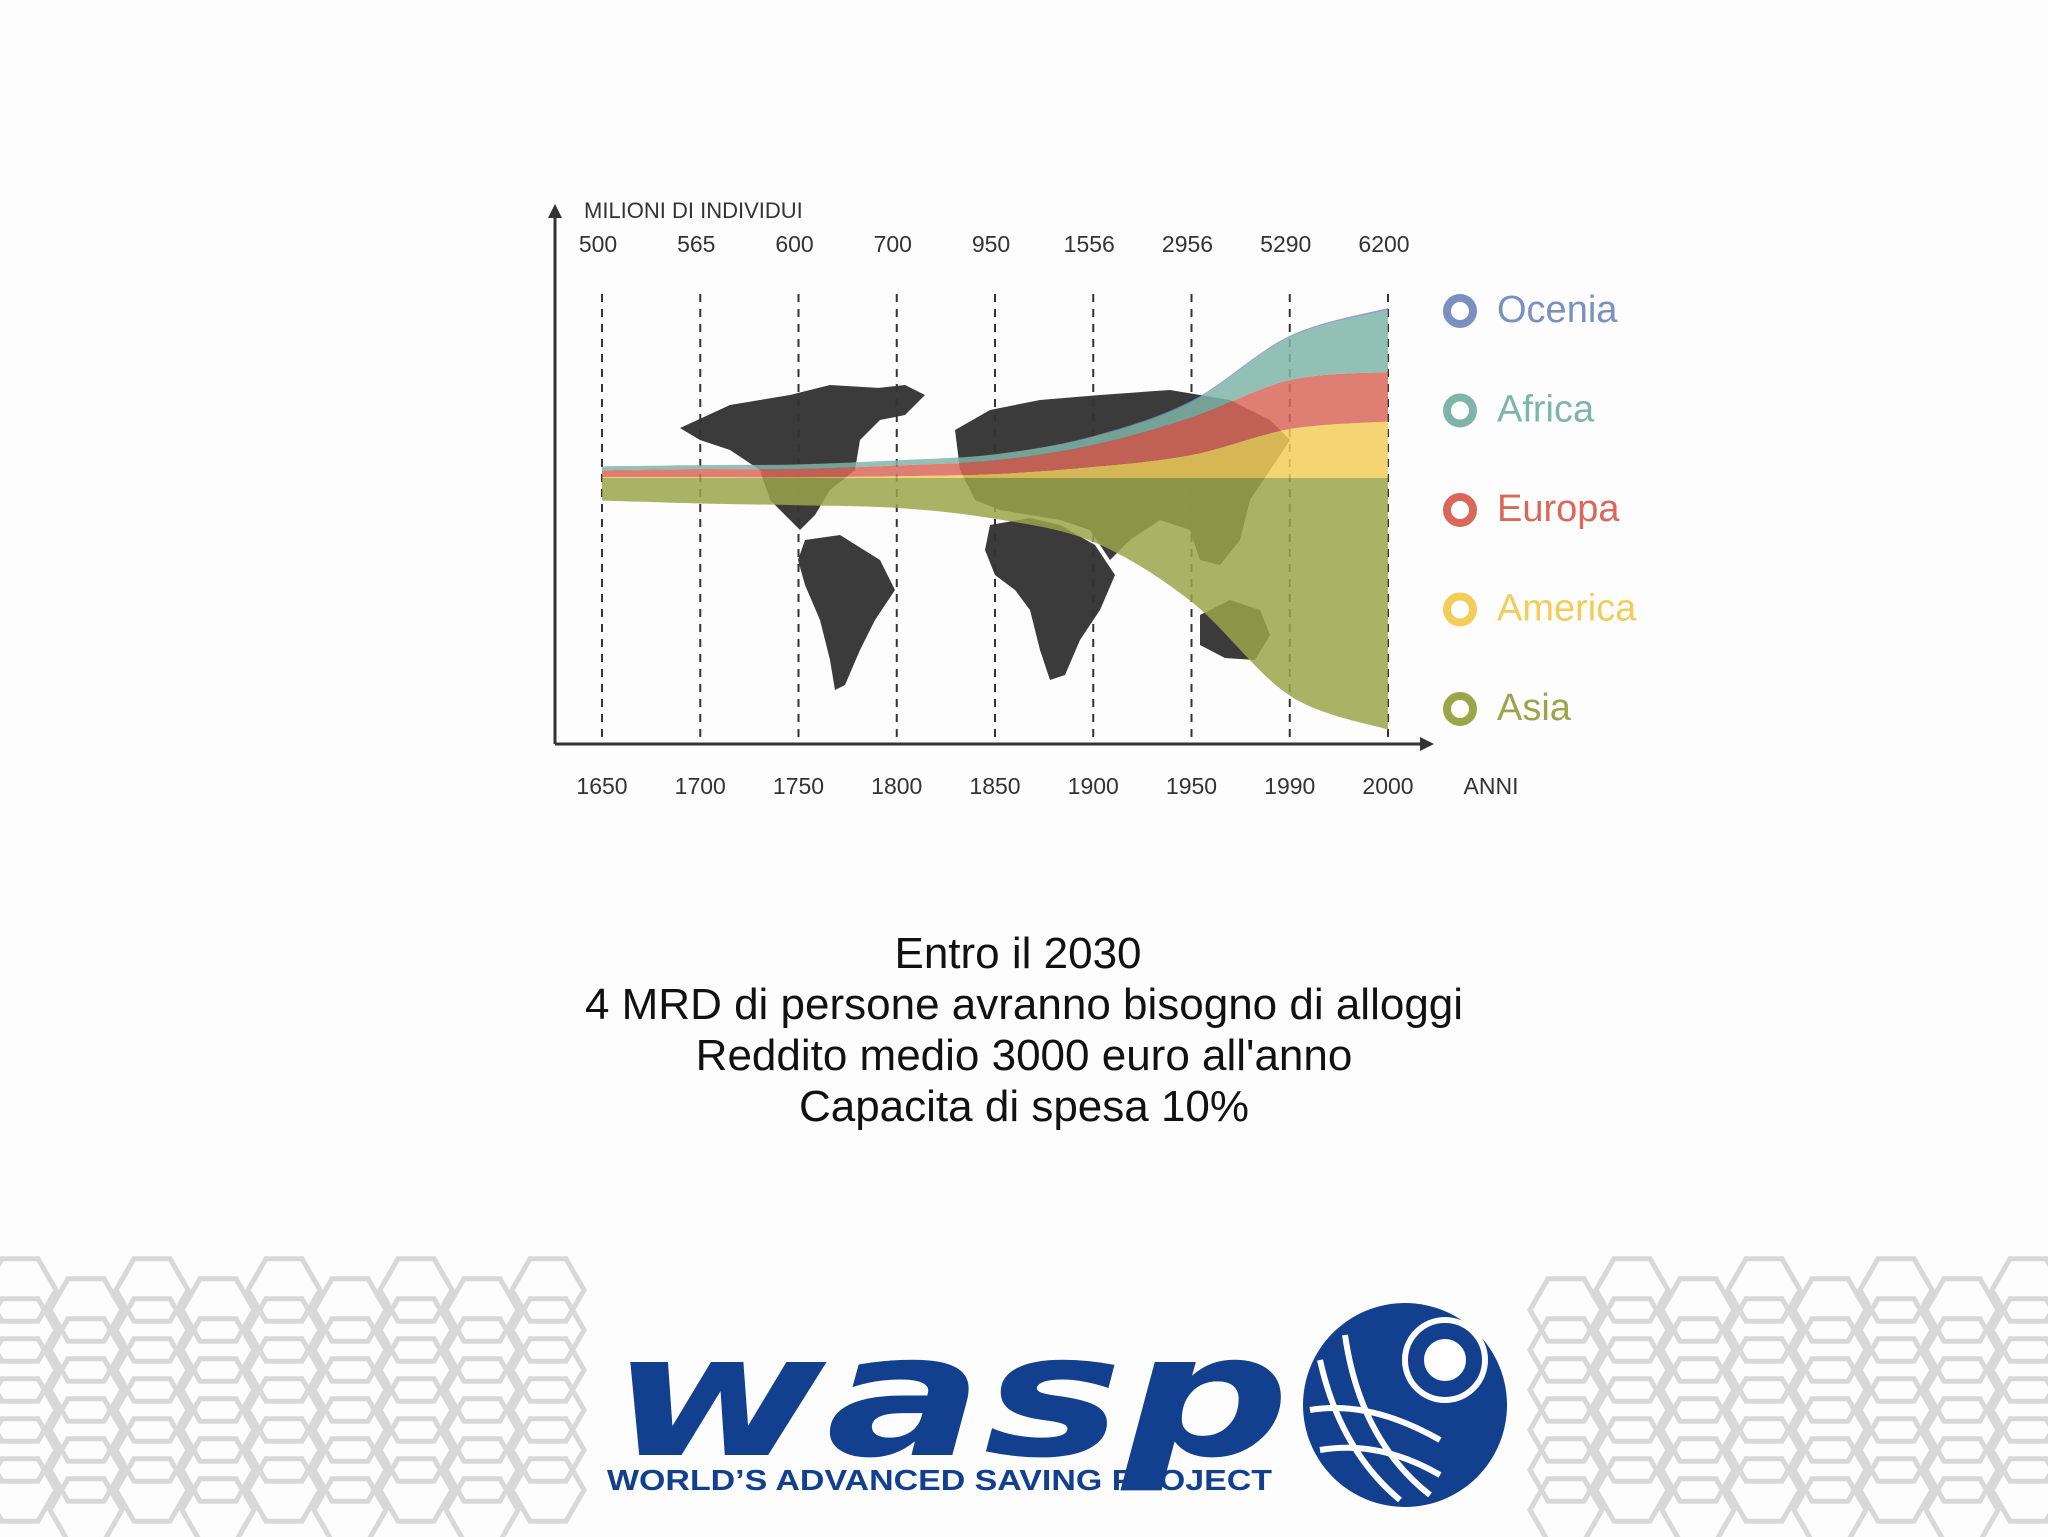 The image size is (2048, 1537). What do you see at coordinates (1024, 1106) in the screenshot?
I see `caption-line: Capacita di spesa 10%` at bounding box center [1024, 1106].